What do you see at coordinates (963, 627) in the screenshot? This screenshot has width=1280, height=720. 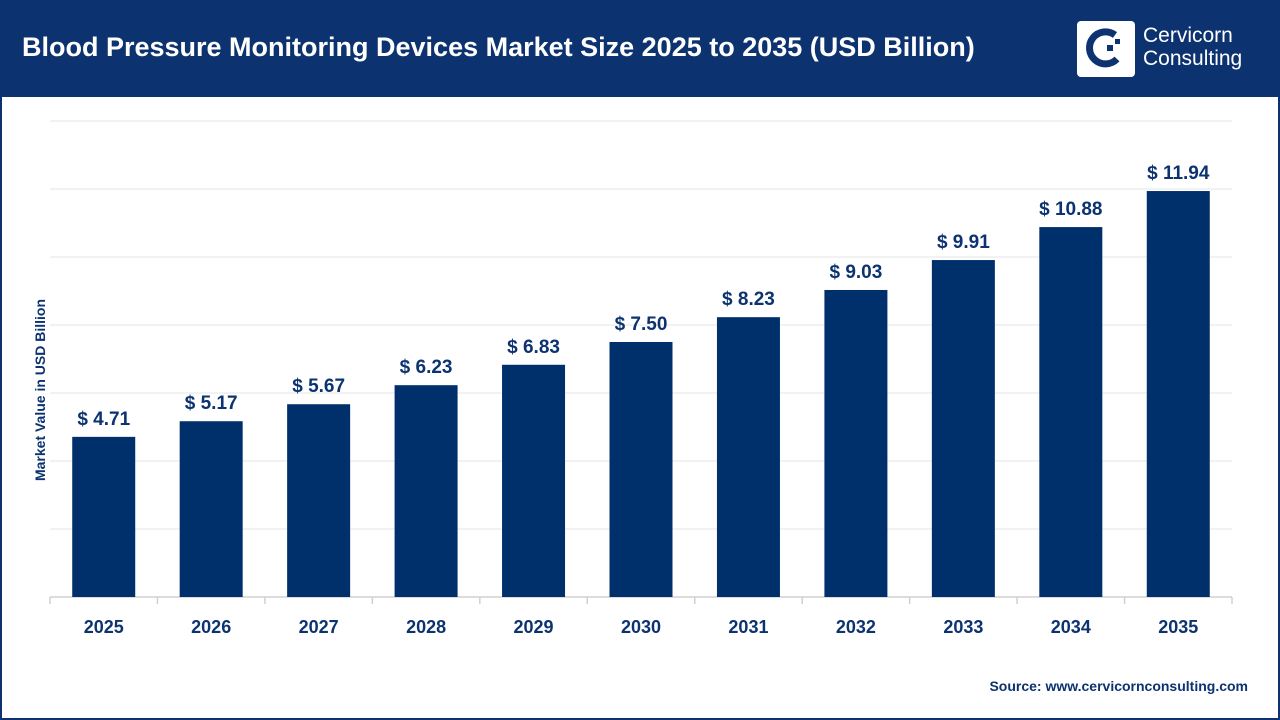 I see `x-tick-label: 2033` at bounding box center [963, 627].